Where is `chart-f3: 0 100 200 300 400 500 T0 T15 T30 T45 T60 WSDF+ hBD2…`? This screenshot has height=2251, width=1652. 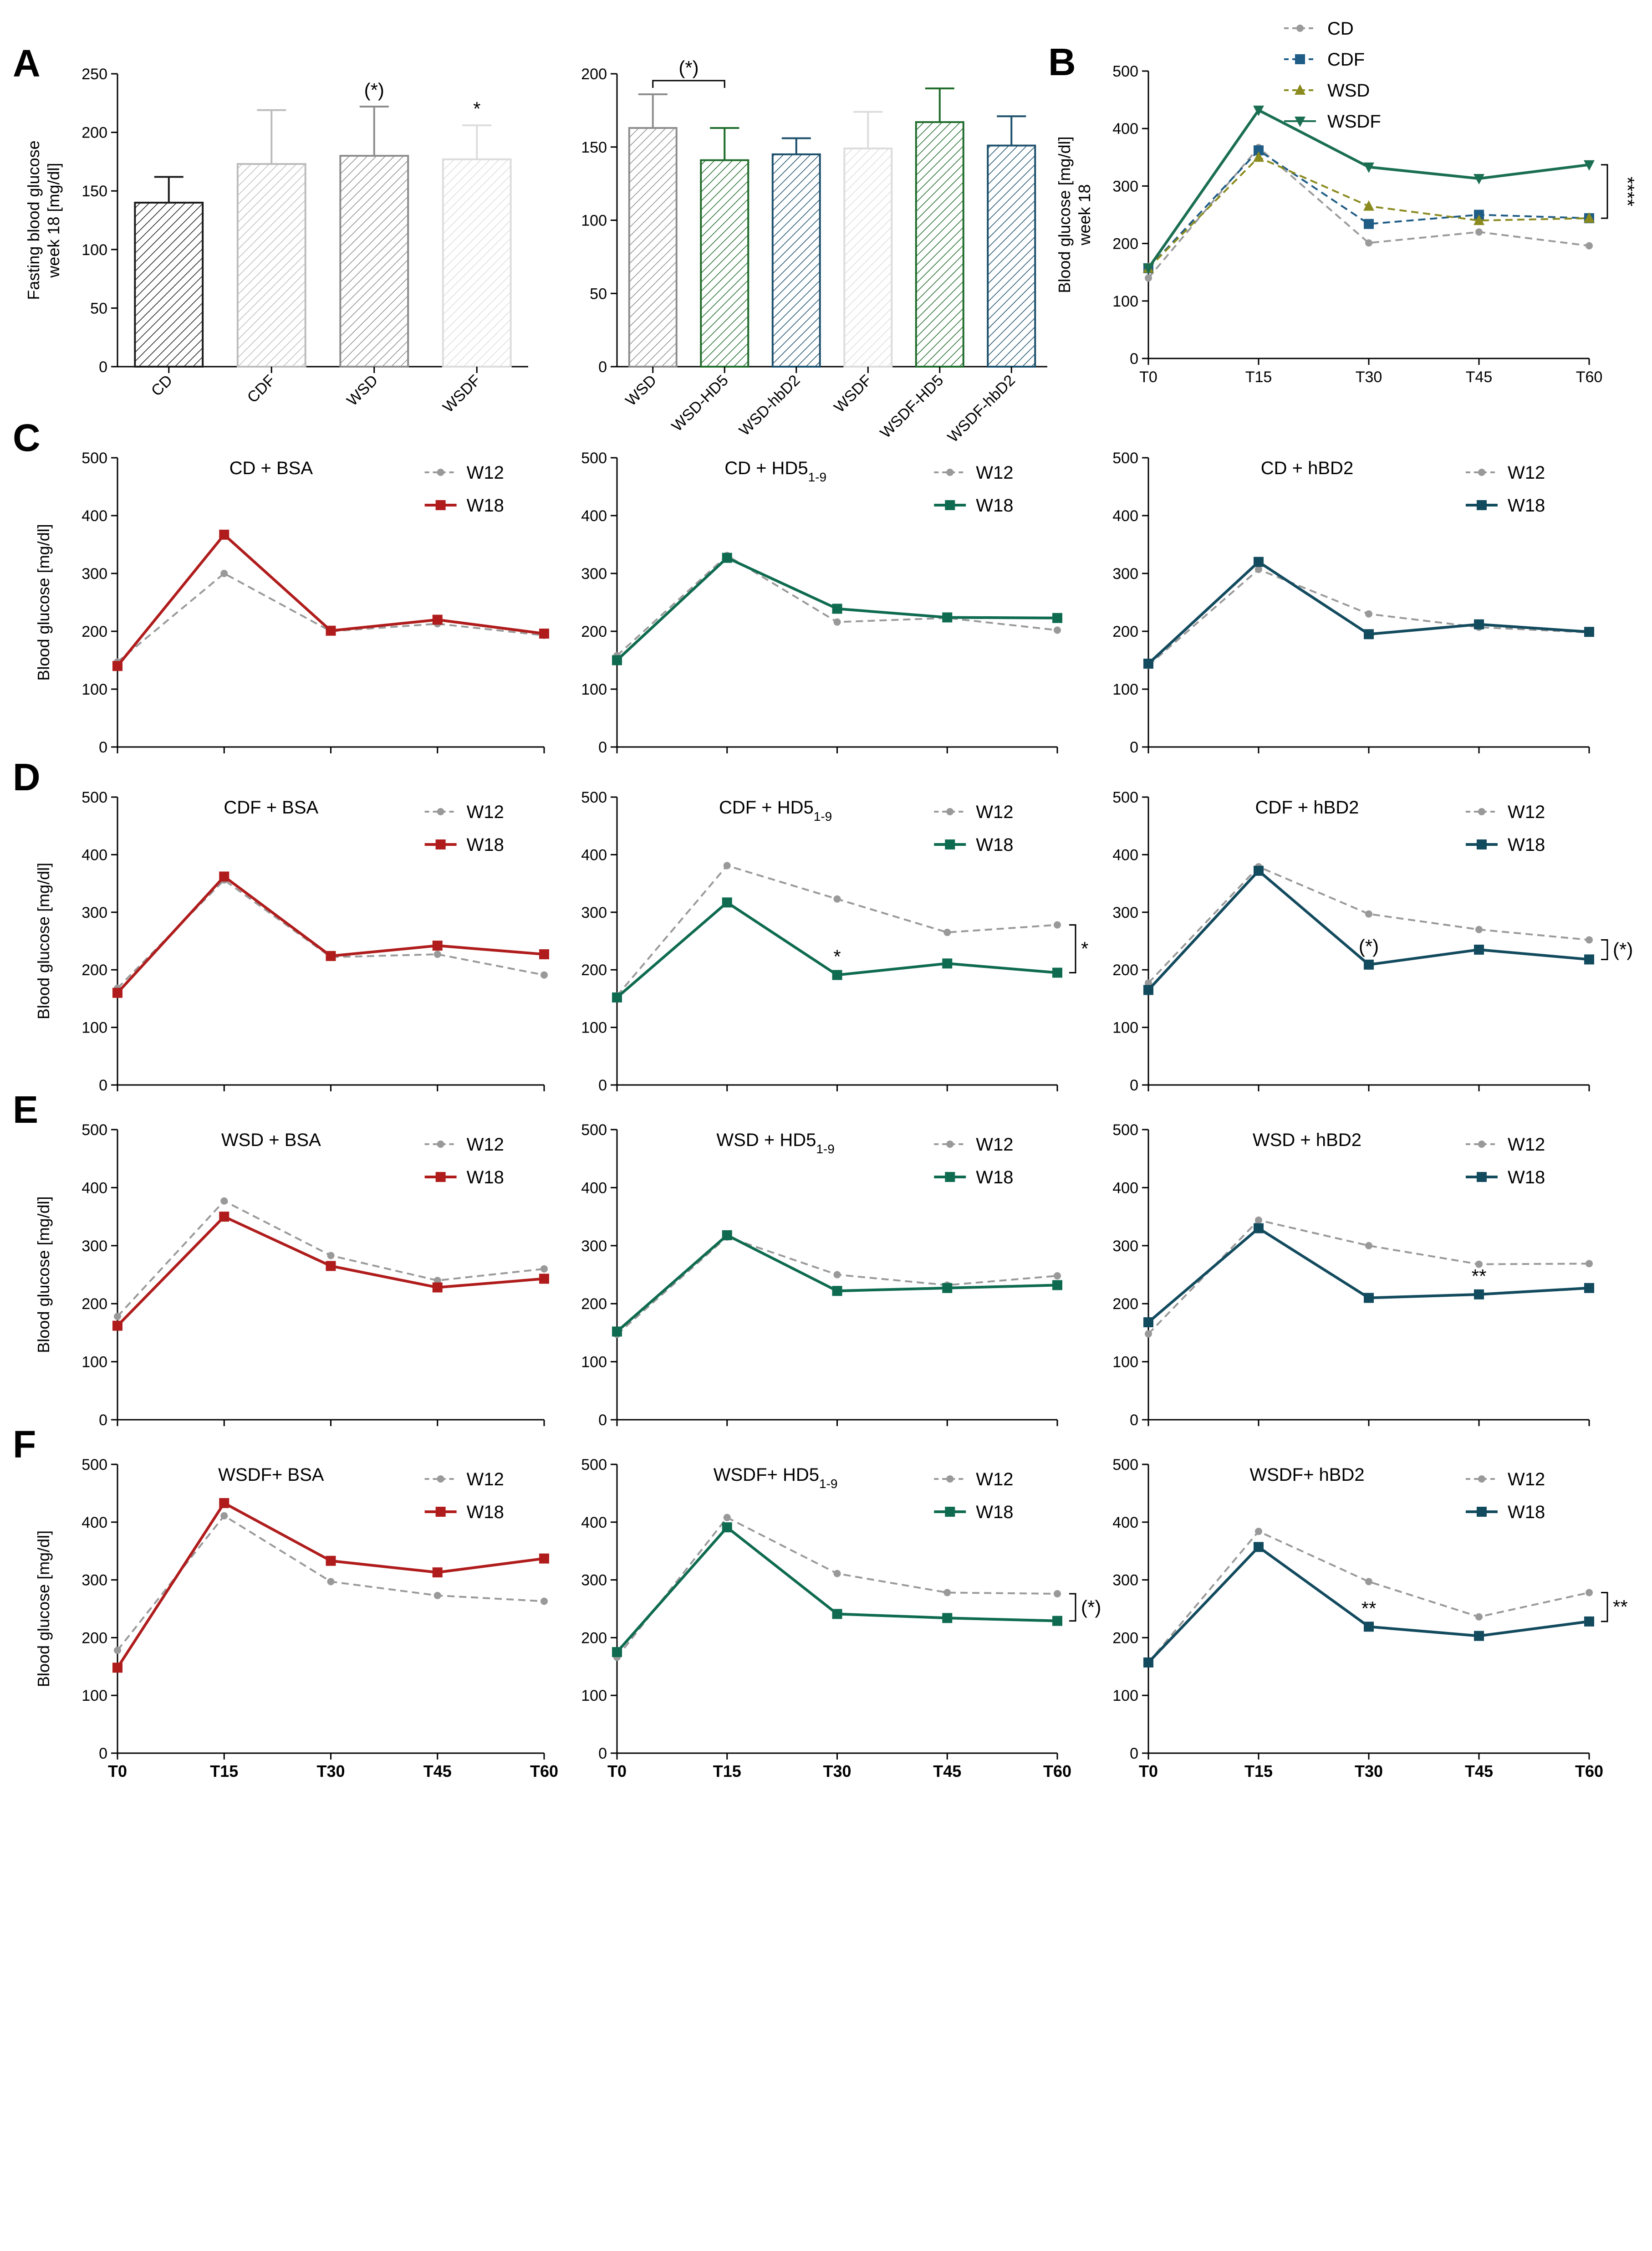
chart-f3: 0 100 200 300 400 500 T0 T15 T30 T45 T60 WSDF+ hBD2… is located at coordinates (1369, 1618).